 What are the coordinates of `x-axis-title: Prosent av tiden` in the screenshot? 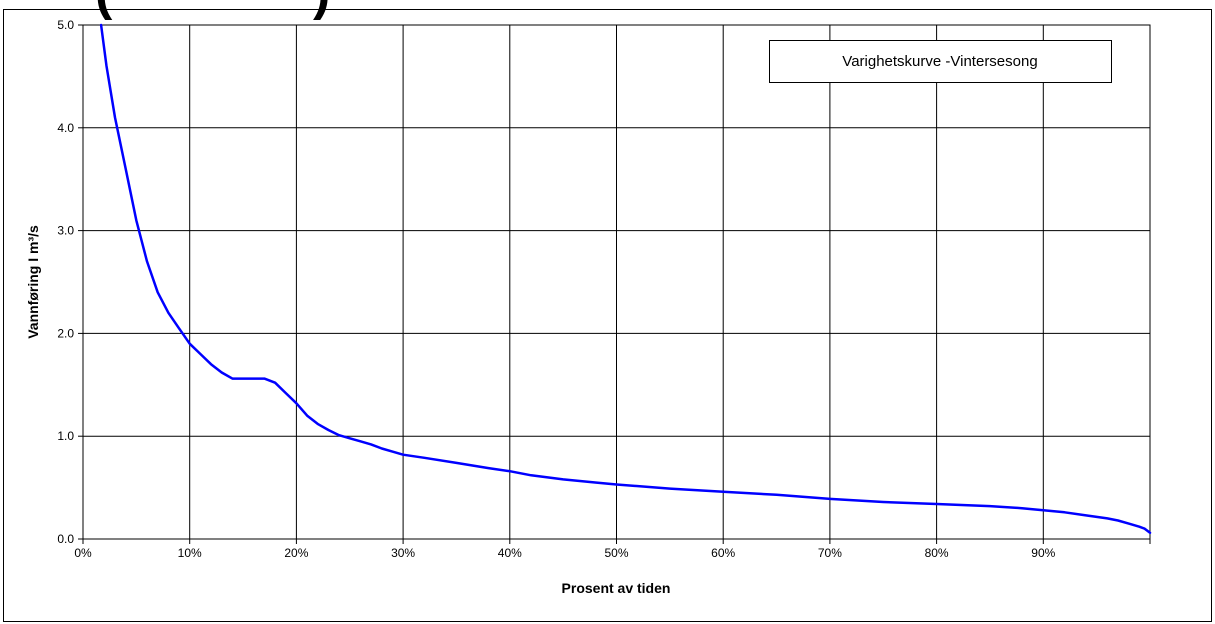 It's located at (616, 588).